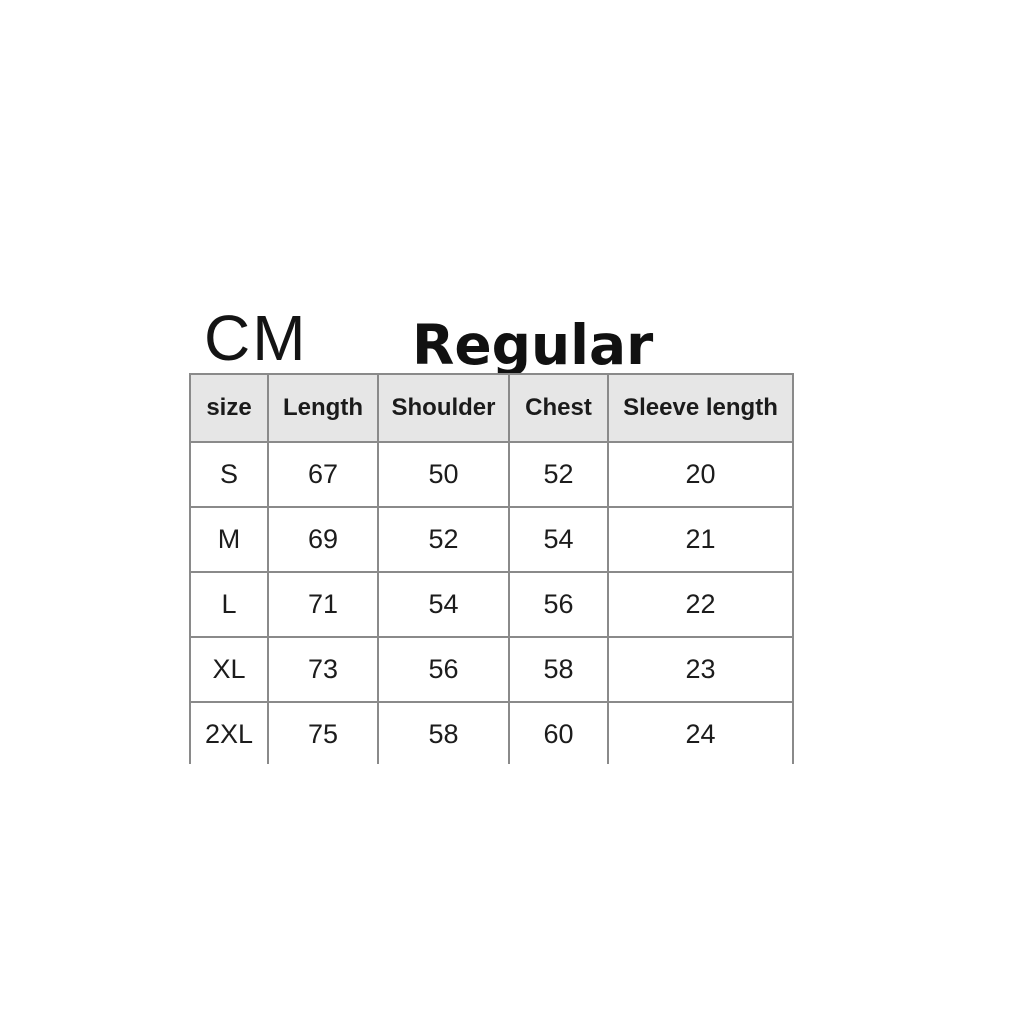 The width and height of the screenshot is (1024, 1012). I want to click on size-cell: XL, so click(229, 669).